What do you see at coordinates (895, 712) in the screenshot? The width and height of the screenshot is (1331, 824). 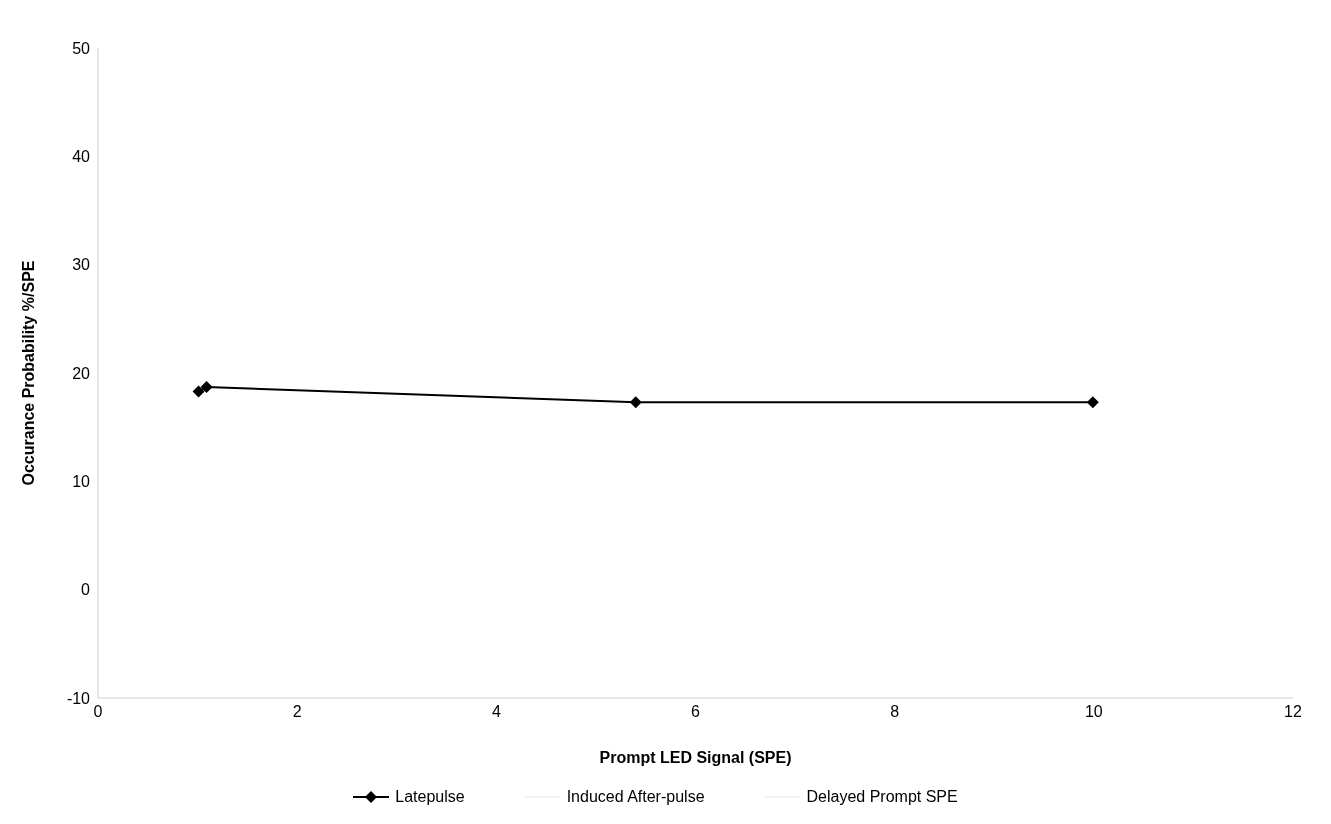 I see `x-tick-label: 8` at bounding box center [895, 712].